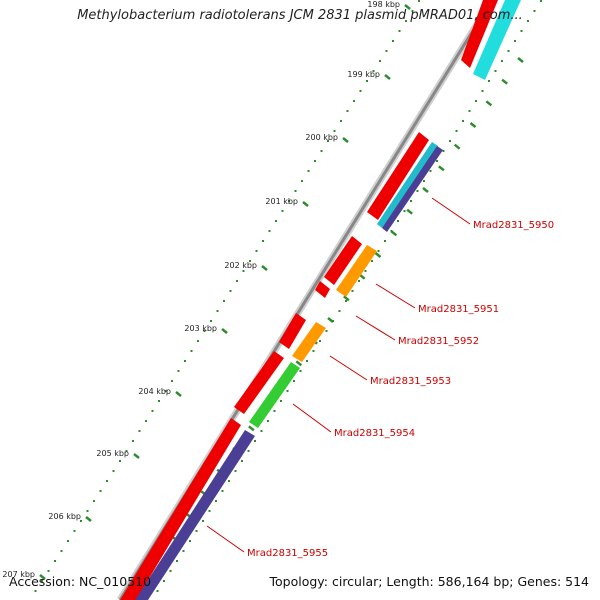  I want to click on cds-cyan-top, so click(497, 40).